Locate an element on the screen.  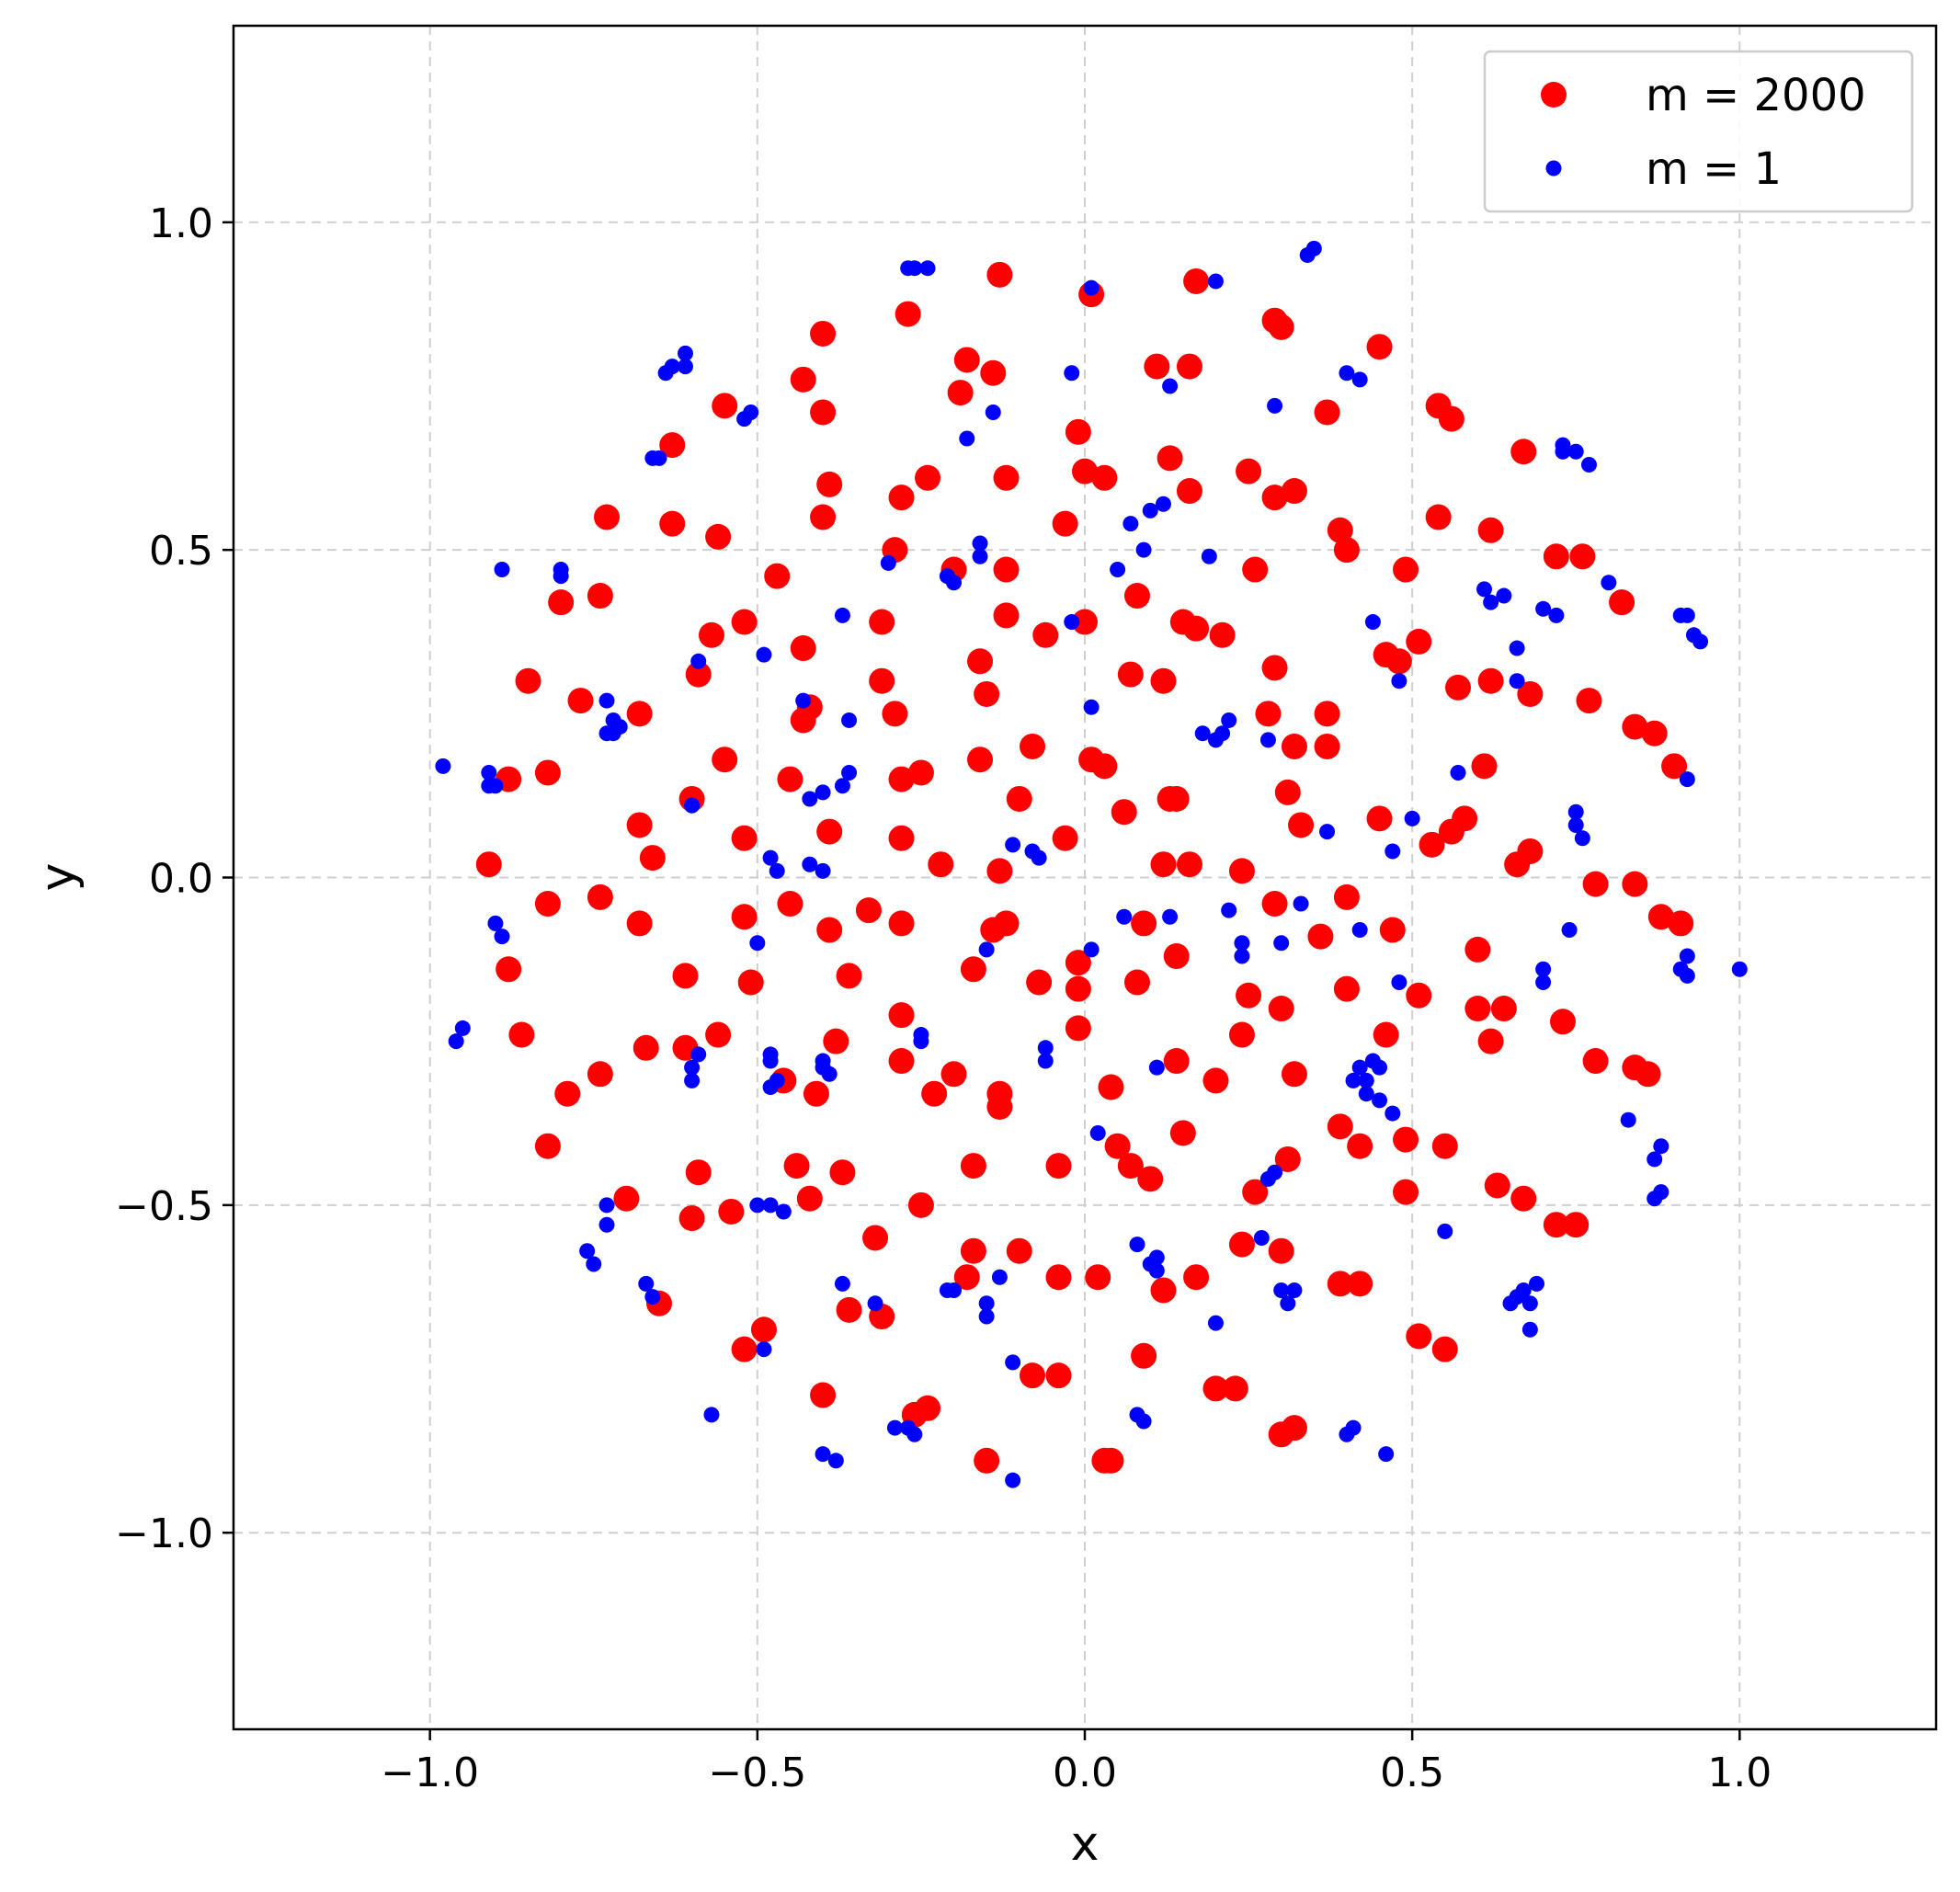
x-tick-label: −0.5 is located at coordinates (757, 1773).